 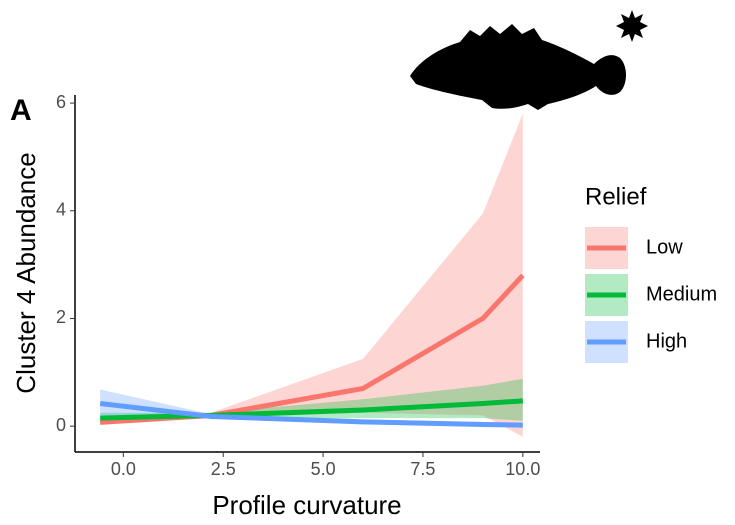 What do you see at coordinates (522, 469) in the screenshot?
I see `x-tick-label: 10.0` at bounding box center [522, 469].